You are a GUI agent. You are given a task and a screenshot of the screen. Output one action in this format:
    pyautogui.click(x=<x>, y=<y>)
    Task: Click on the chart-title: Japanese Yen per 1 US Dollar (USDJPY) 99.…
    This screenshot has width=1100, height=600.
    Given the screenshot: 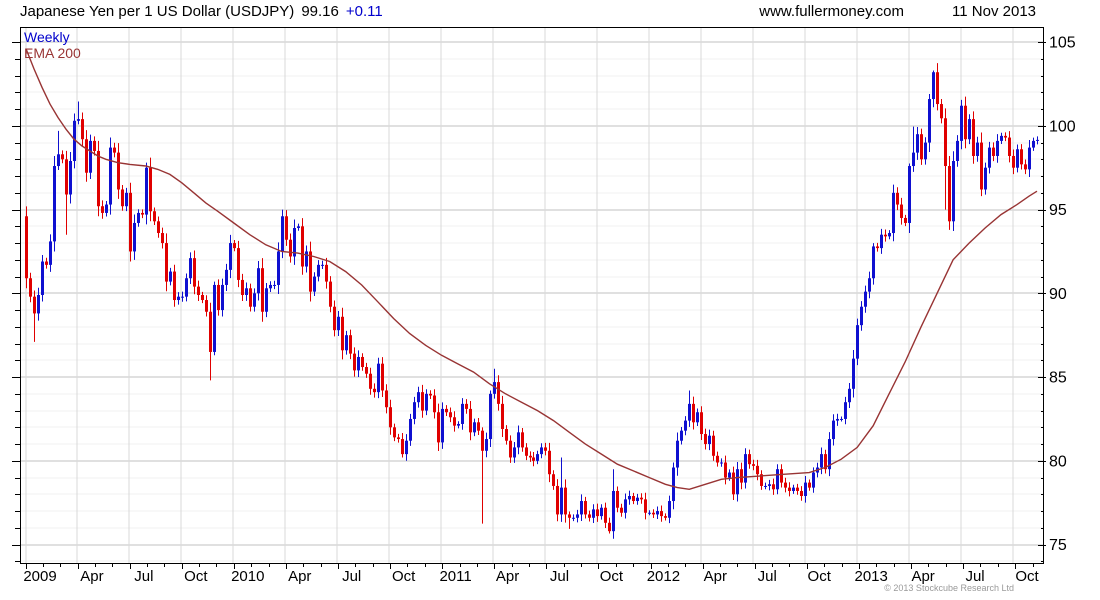 What is the action you would take?
    pyautogui.click(x=201, y=11)
    